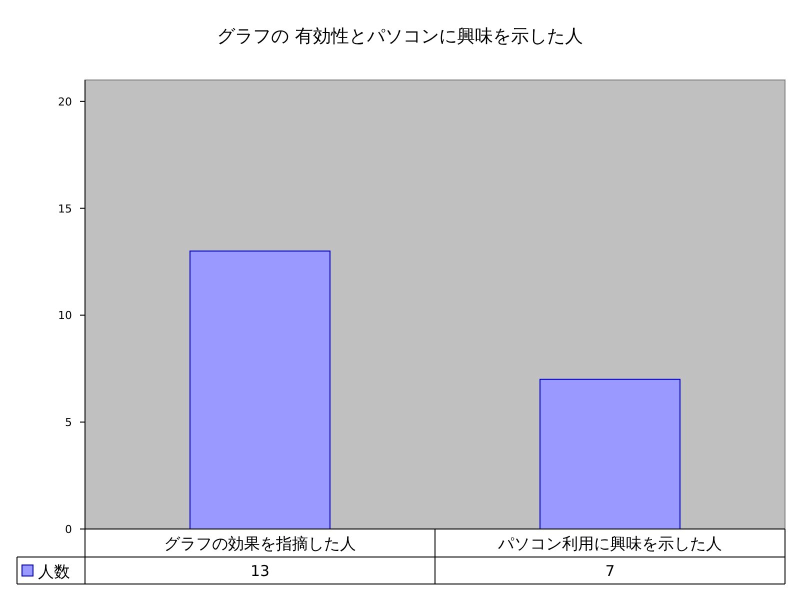  I want to click on data-label: 7, so click(610, 571).